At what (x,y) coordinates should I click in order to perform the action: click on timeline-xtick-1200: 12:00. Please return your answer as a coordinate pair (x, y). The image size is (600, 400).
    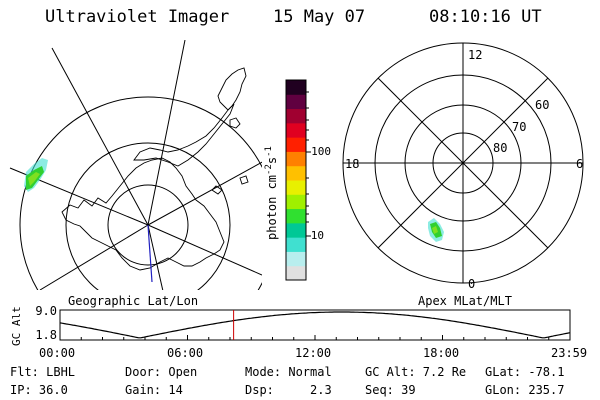
    Looking at the image, I should click on (313, 353).